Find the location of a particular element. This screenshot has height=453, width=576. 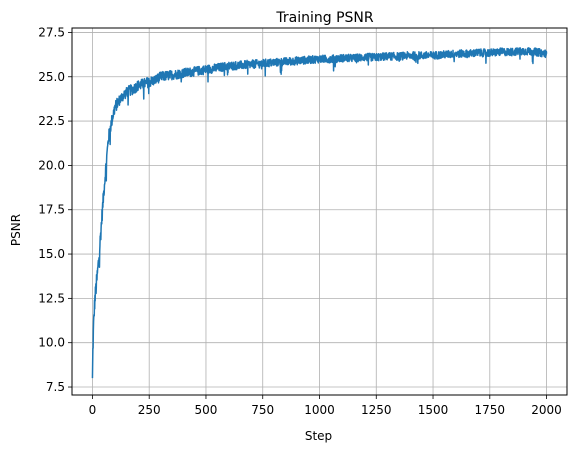

x-tick-label: 2000 is located at coordinates (546, 410).